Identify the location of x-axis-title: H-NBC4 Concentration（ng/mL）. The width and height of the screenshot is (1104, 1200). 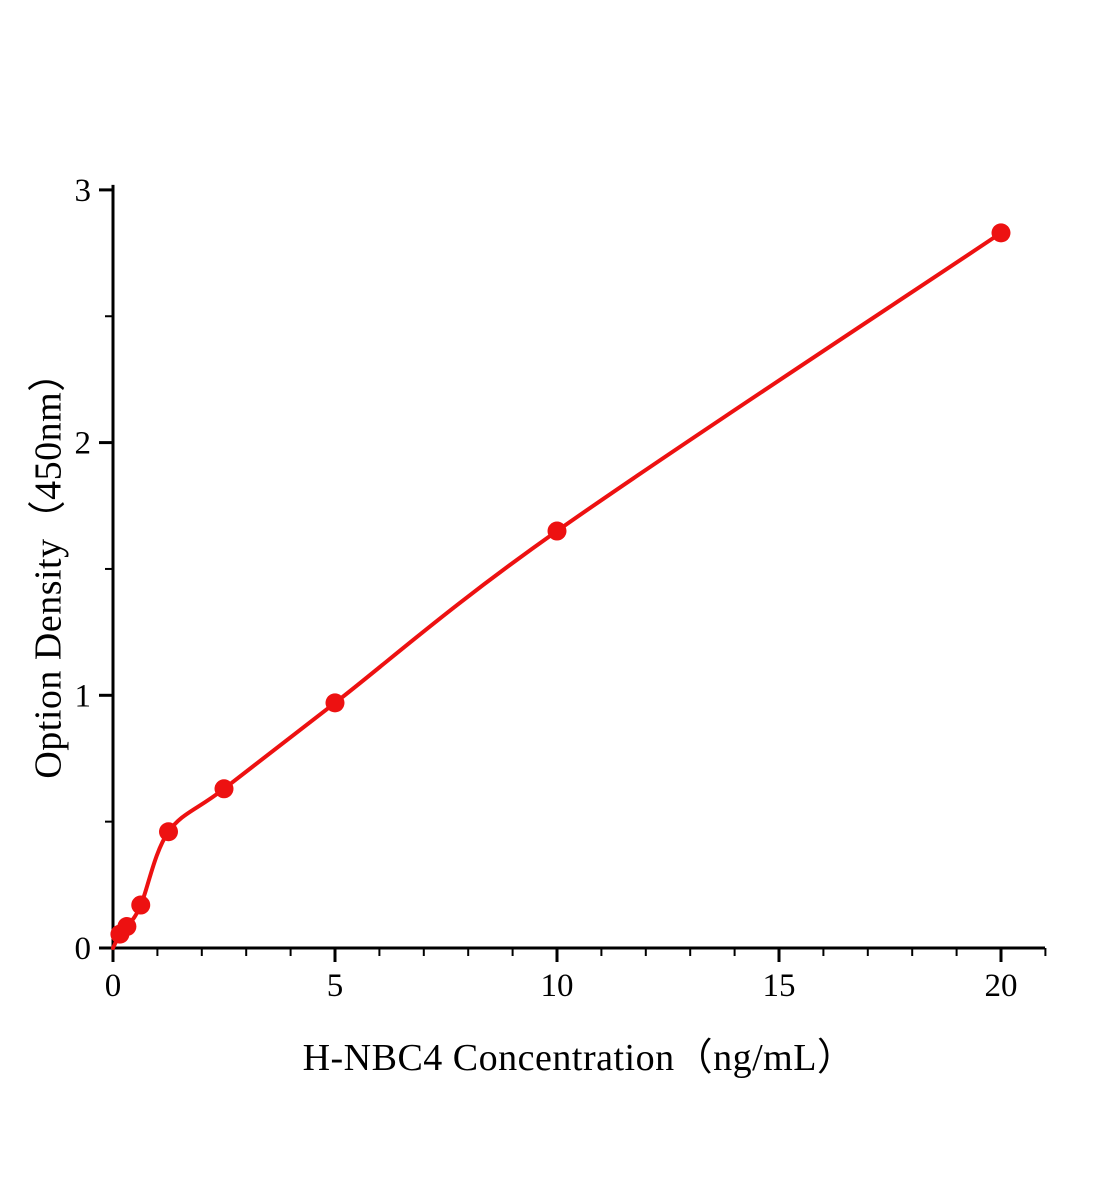
(579, 1058).